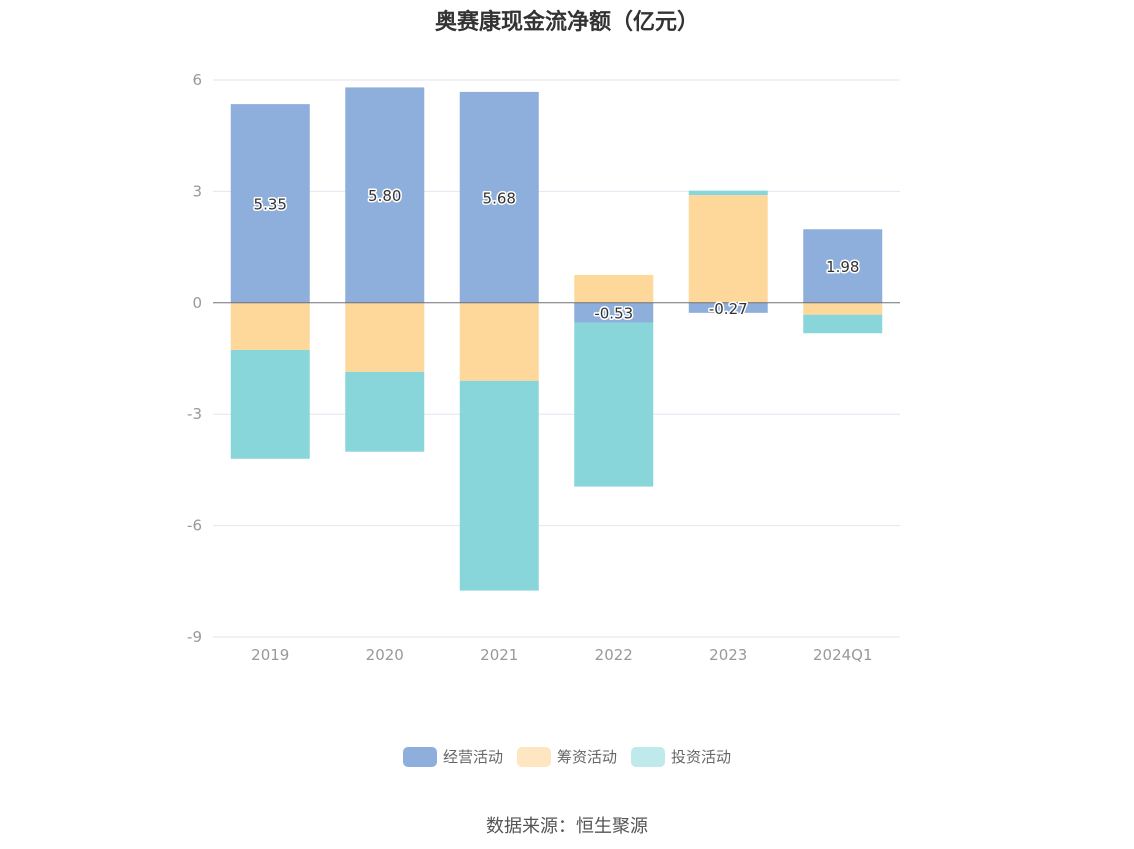 This screenshot has width=1134, height=849. I want to click on legend-label-operating: 经营活动, so click(472, 757).